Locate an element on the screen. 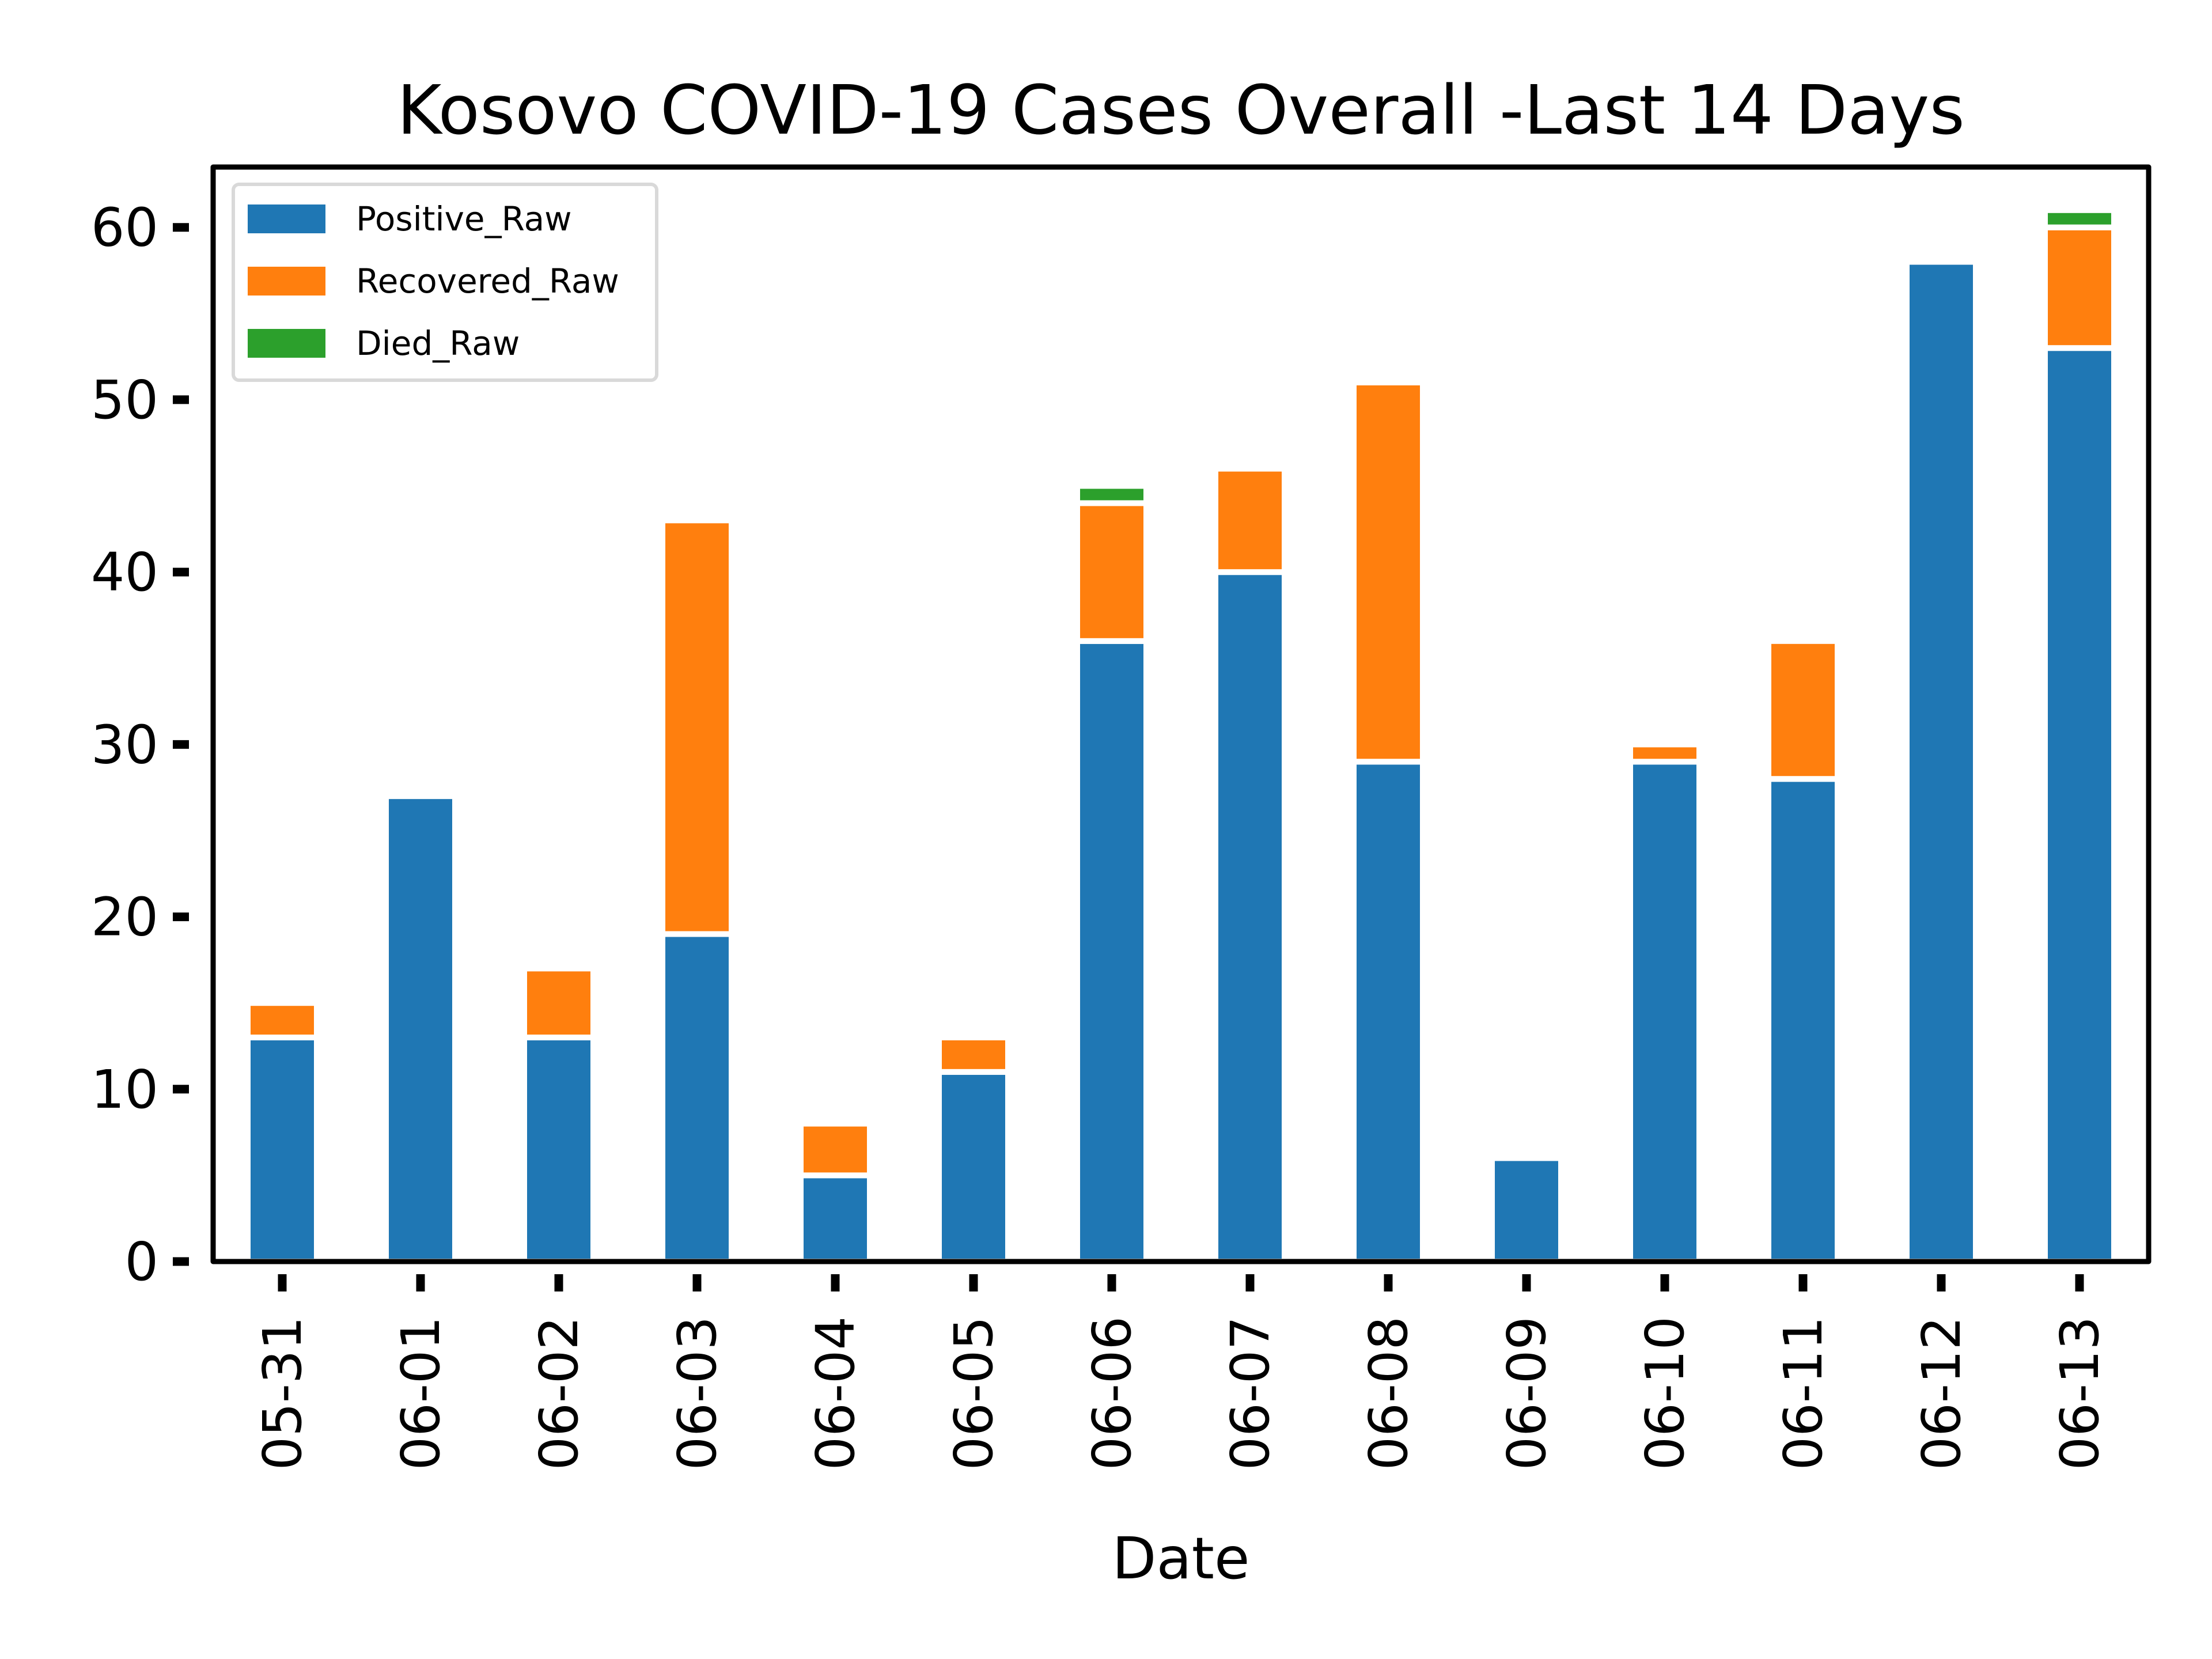 This screenshot has width=2212, height=1659. legend-box is located at coordinates (445, 282).